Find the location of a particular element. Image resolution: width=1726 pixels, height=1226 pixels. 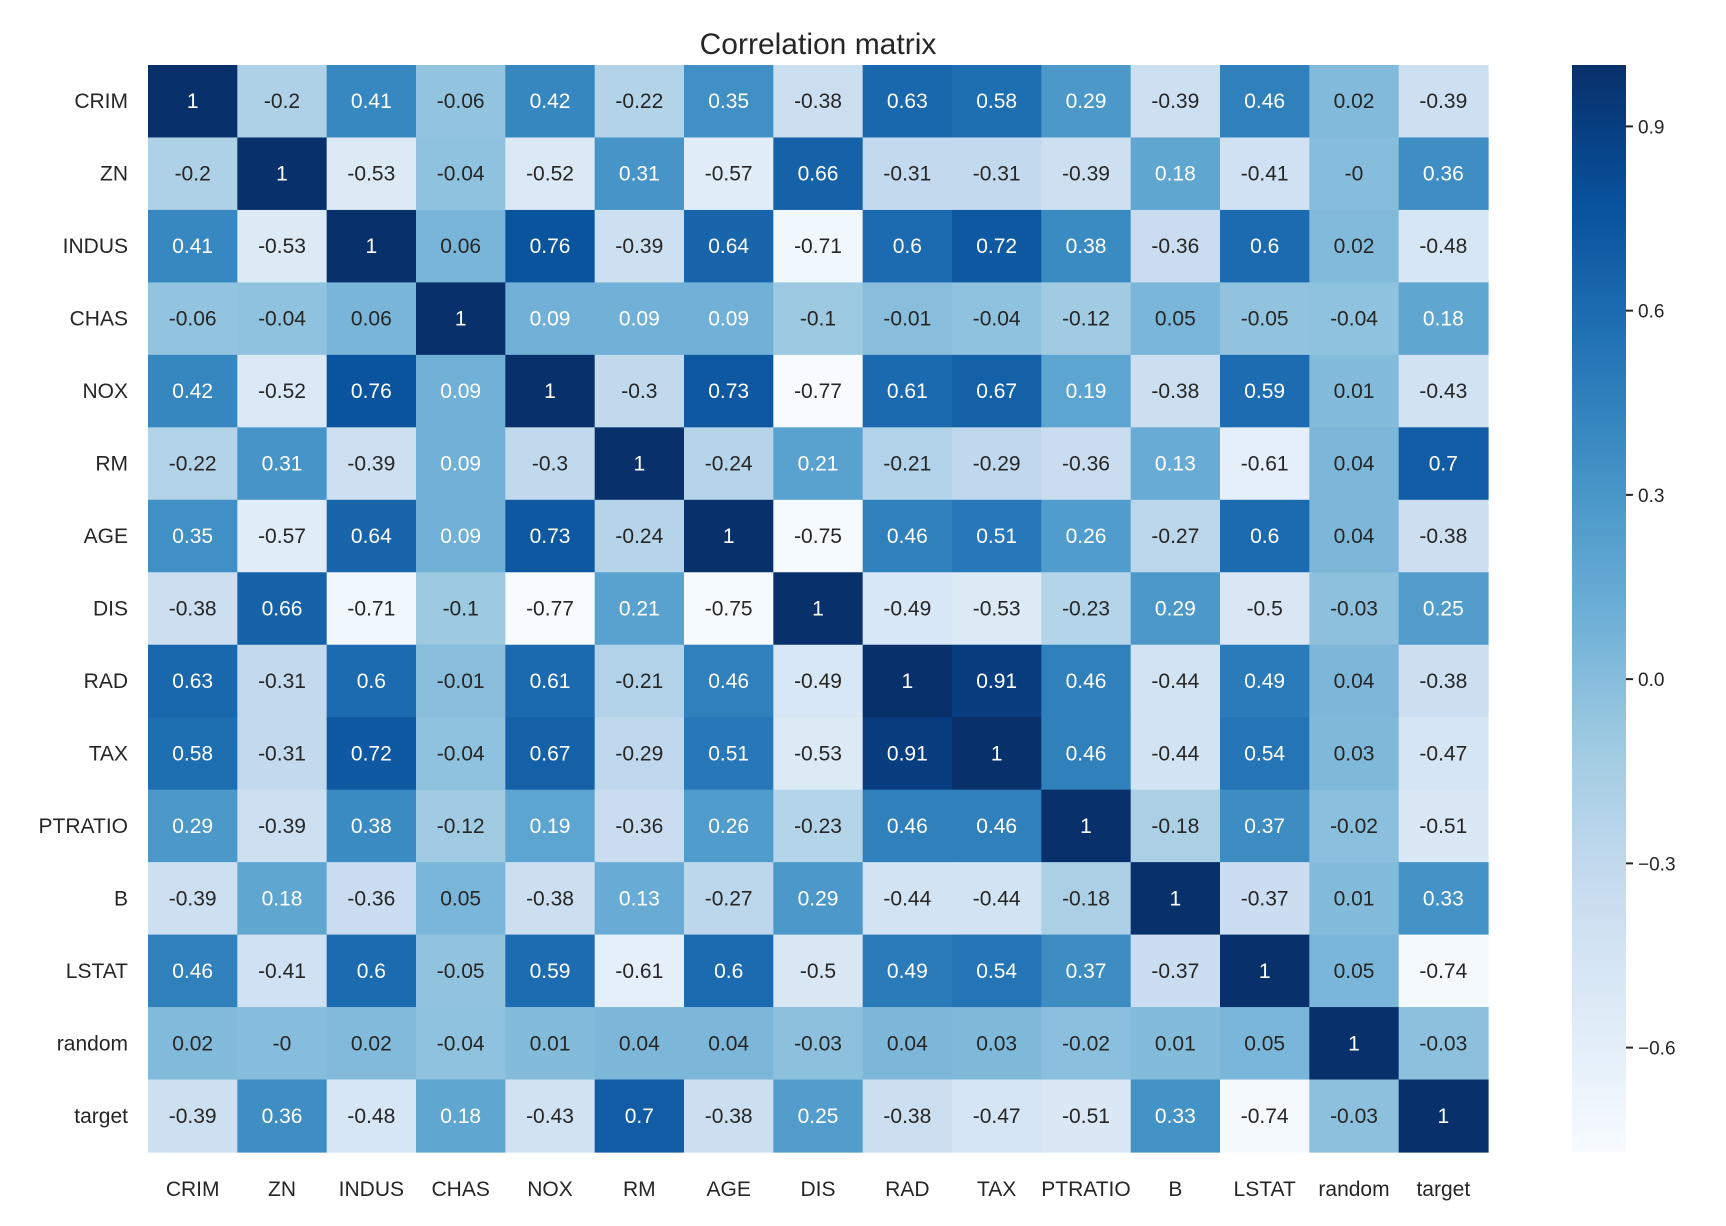

cell-annotation: -0.02 is located at coordinates (1086, 1043).